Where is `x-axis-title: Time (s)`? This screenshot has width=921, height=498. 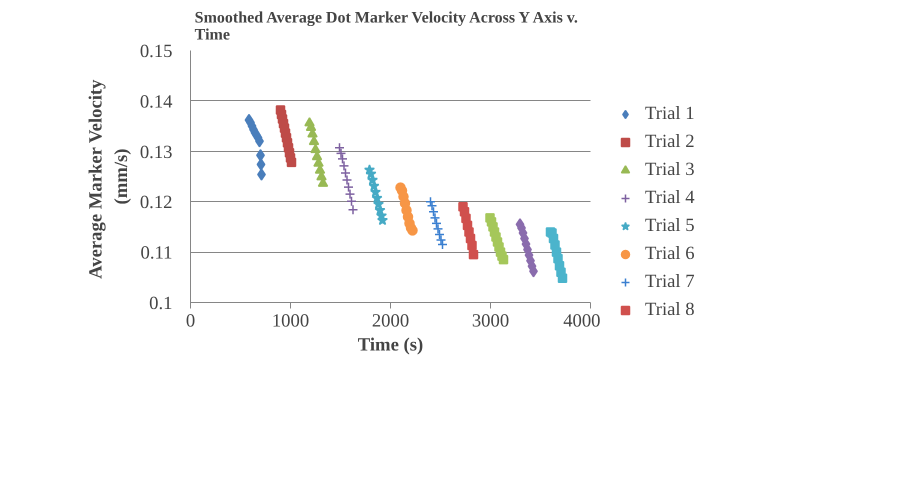
x-axis-title: Time (s) is located at coordinates (391, 345).